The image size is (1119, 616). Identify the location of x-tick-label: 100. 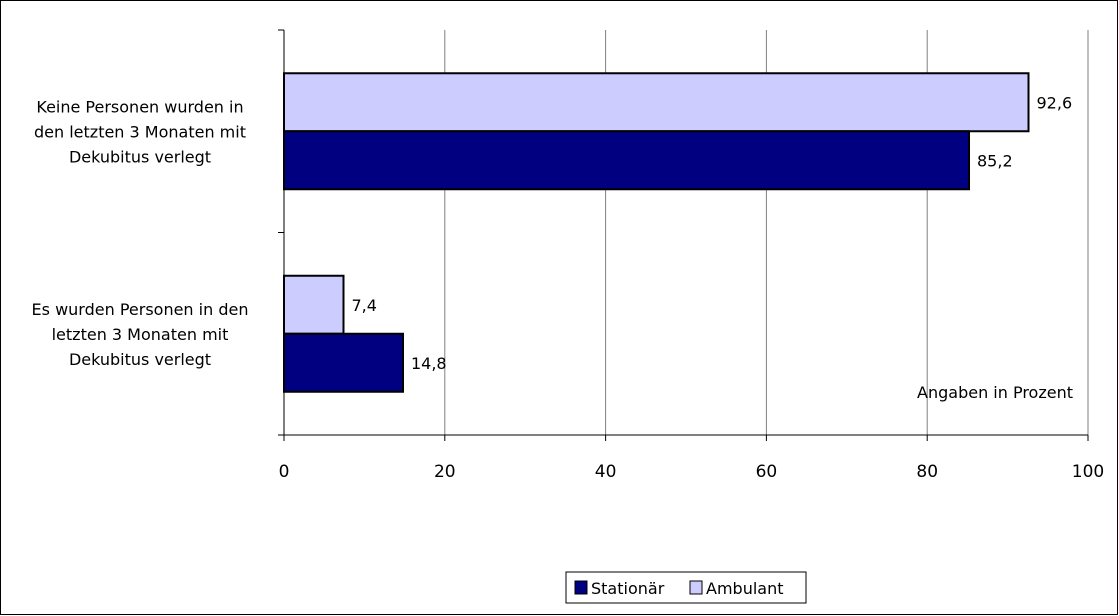
(1088, 472).